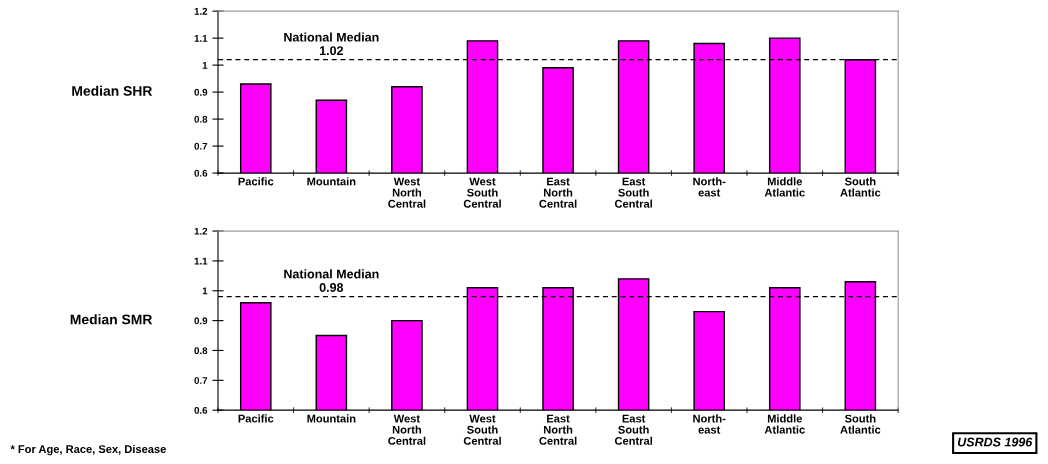  Describe the element at coordinates (112, 90) in the screenshot. I see `y-axis-title: Median SHR` at that location.